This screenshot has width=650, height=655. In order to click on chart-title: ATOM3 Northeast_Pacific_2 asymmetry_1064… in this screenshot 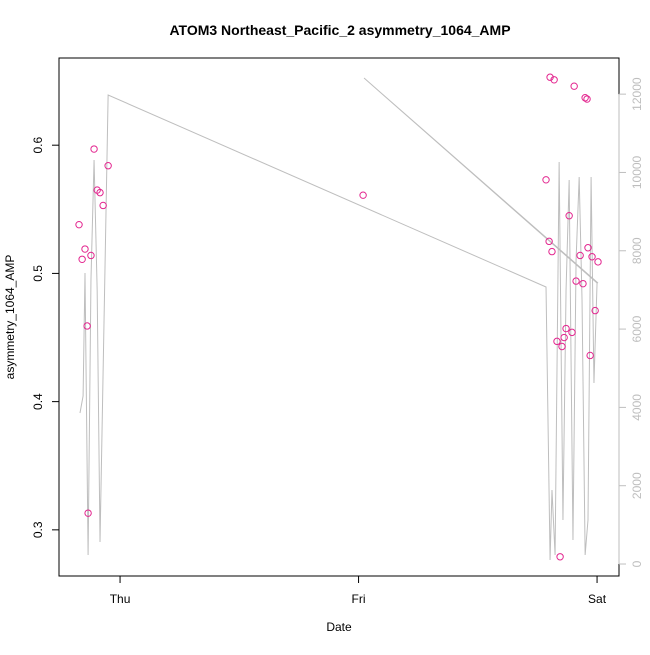, I will do `click(339, 30)`.